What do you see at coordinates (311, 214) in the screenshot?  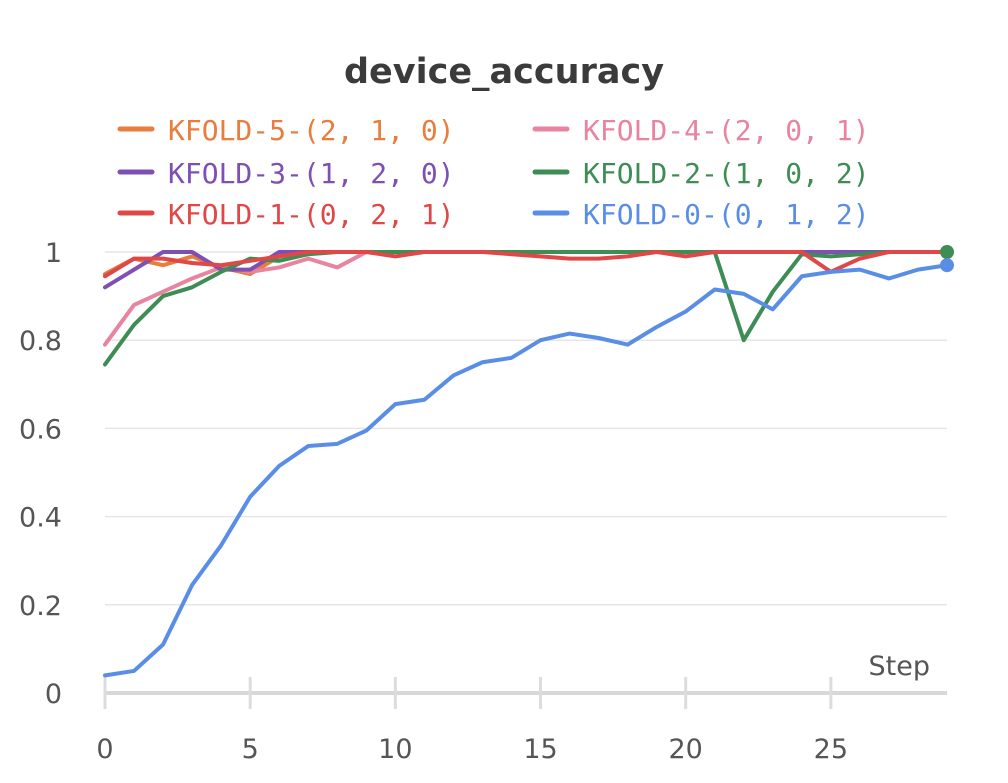 I see `legend-label: KFOLD-1-(0, 2, 1)` at bounding box center [311, 214].